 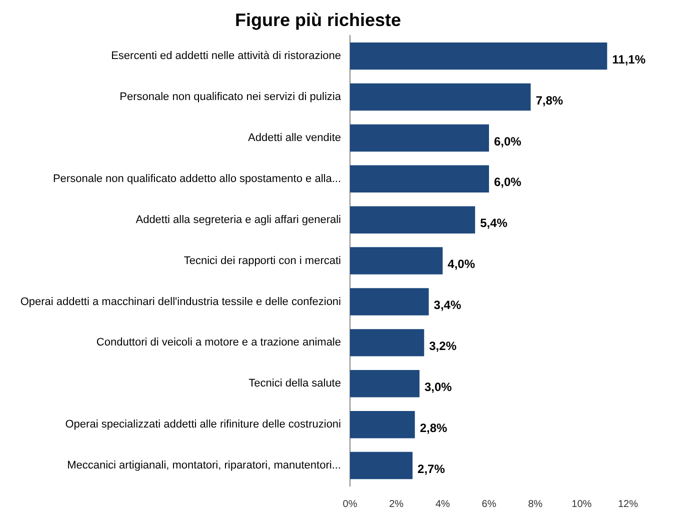 I want to click on y-tick-label: Operai specializzati addetti alle rifiniture delle costruzioni, so click(x=203, y=424).